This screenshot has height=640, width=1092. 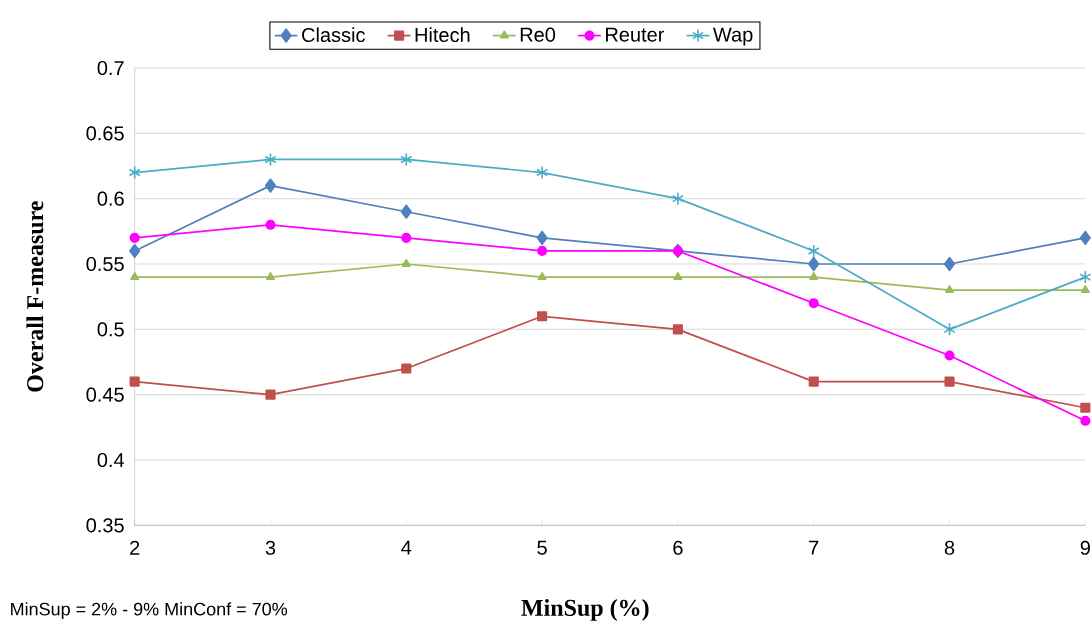 What do you see at coordinates (105, 264) in the screenshot?
I see `y-tick-label: 0.55` at bounding box center [105, 264].